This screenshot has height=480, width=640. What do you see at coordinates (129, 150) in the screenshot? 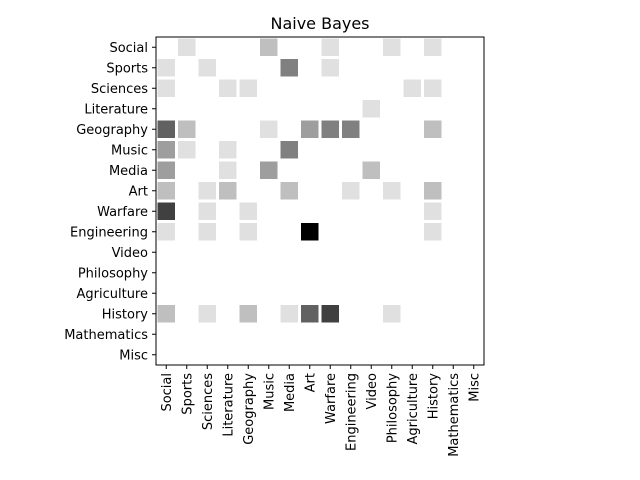
I see `y-tick-label: Music` at bounding box center [129, 150].